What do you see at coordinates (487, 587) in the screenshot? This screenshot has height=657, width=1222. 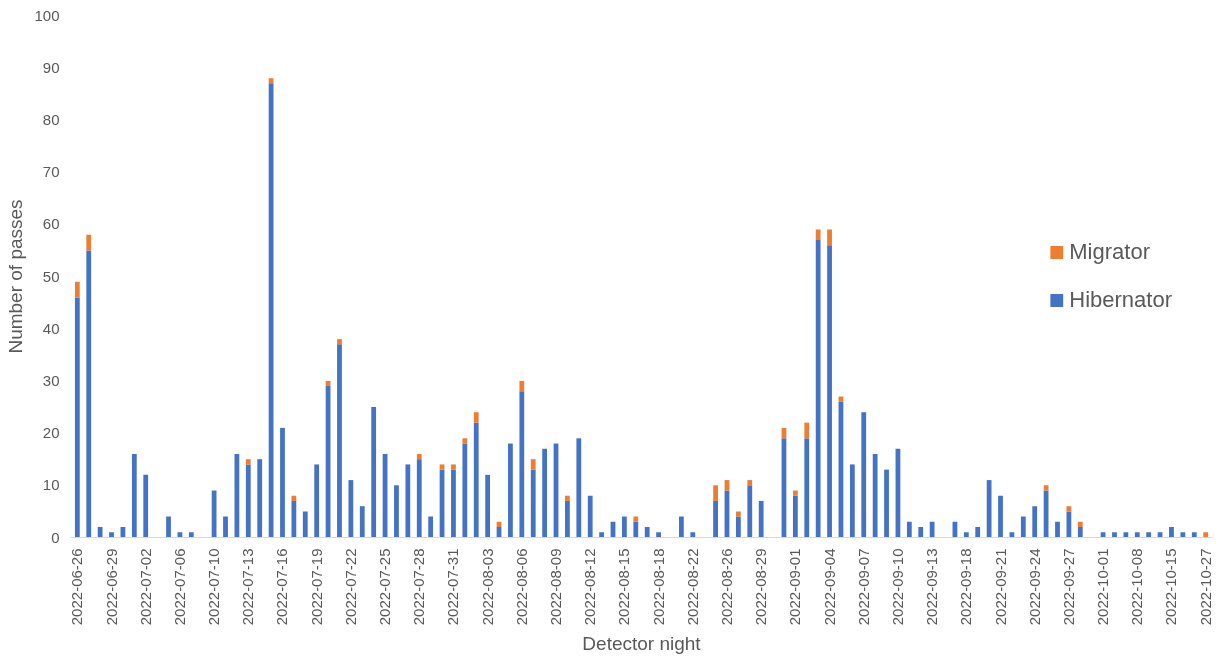 I see `x-tick-label: 2022-08-03` at bounding box center [487, 587].